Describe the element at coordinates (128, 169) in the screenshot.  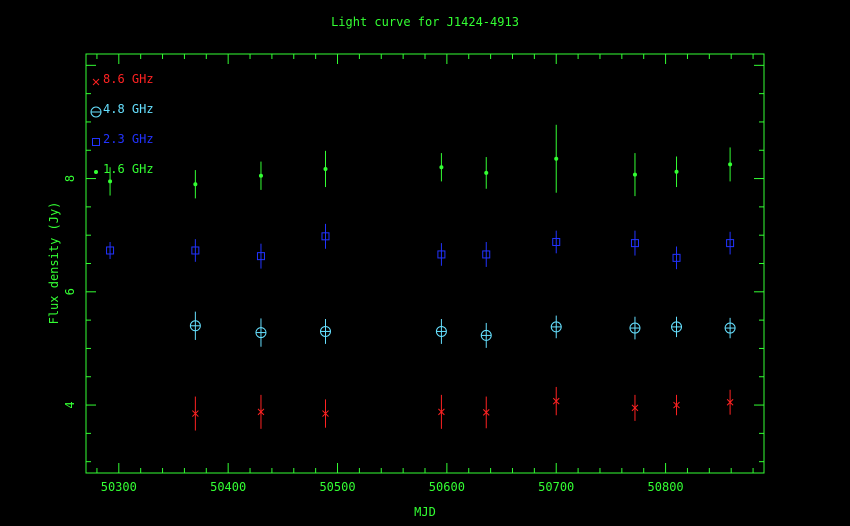
I see `legend-label: 1.6 GHz` at that location.